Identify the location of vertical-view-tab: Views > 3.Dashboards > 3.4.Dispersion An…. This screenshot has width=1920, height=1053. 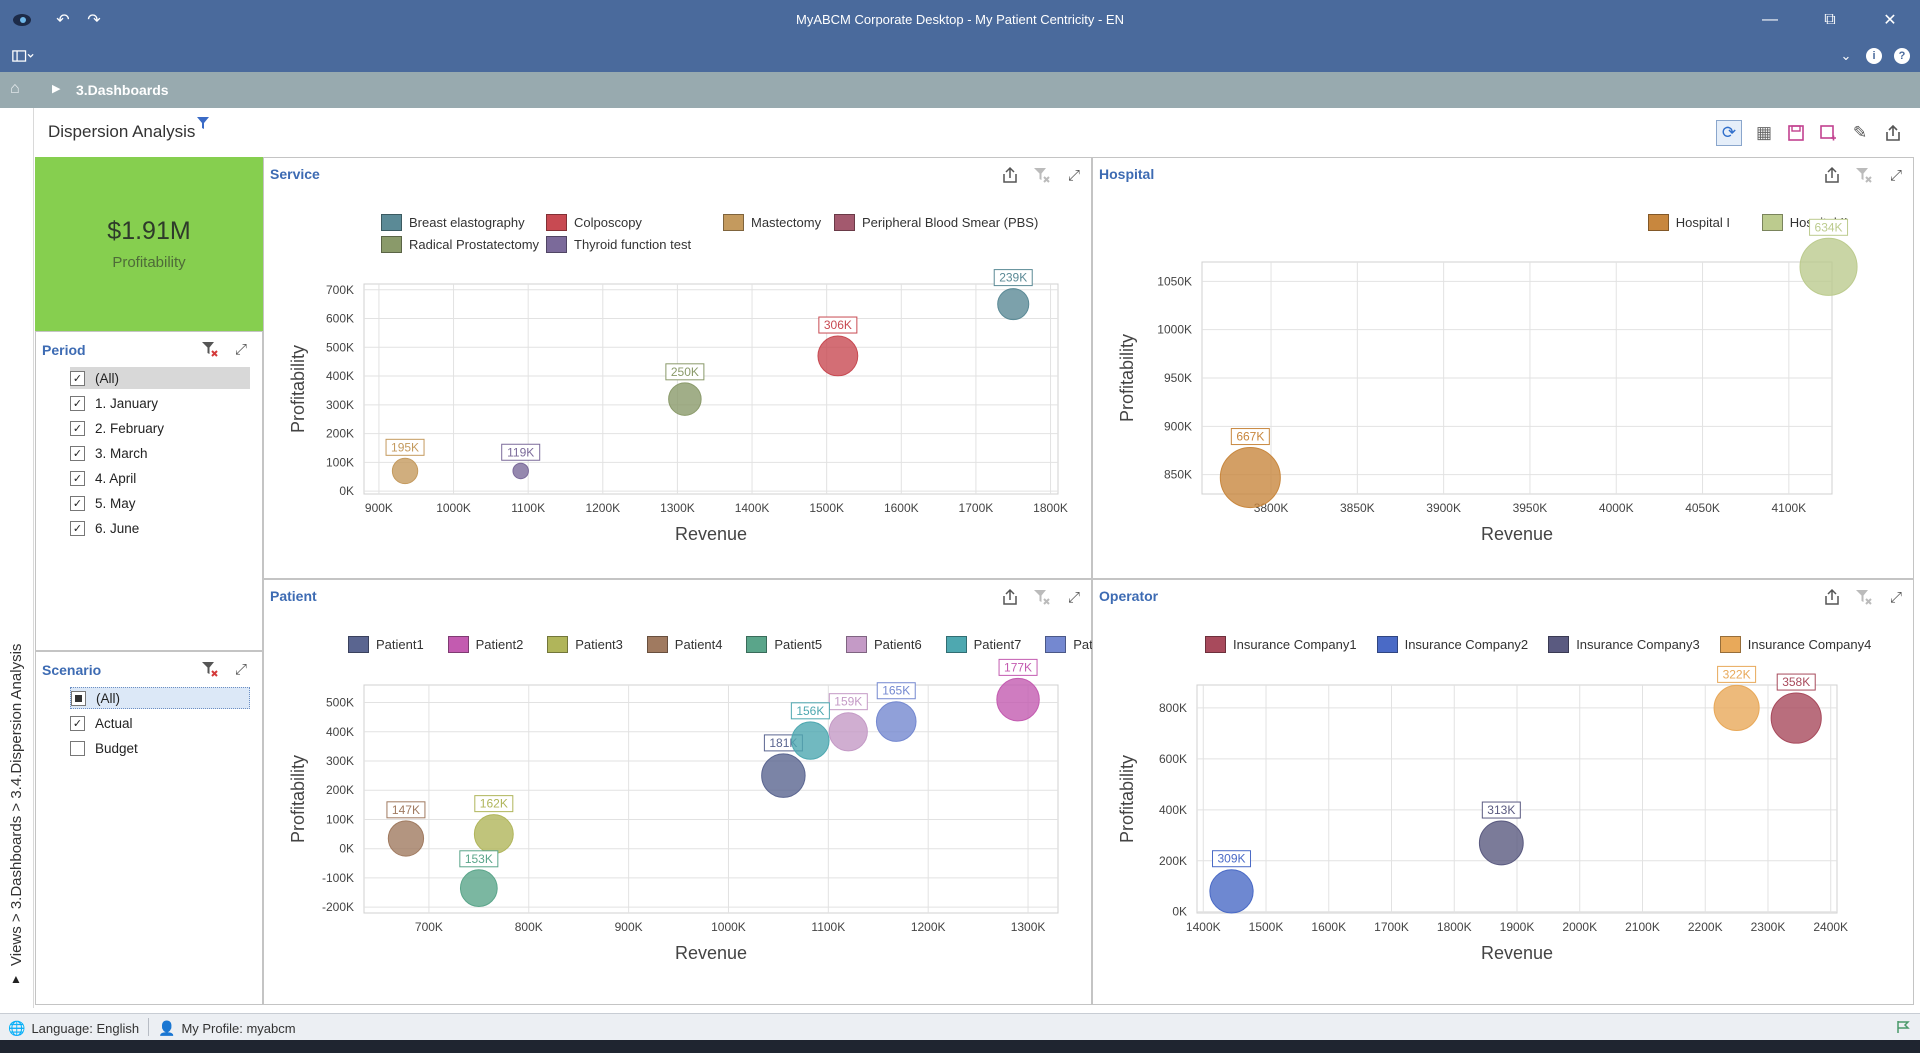
(17, 558).